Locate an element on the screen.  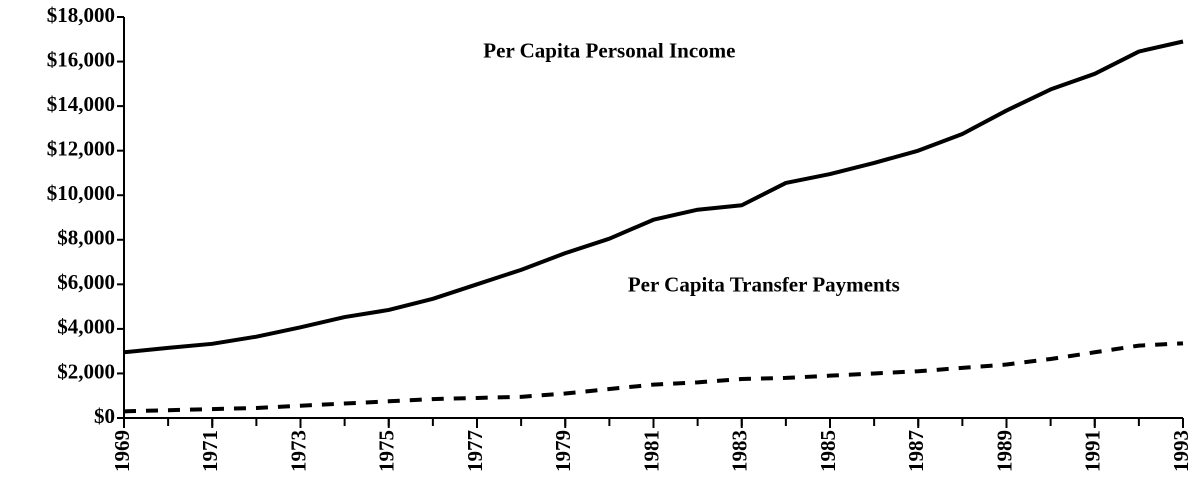
x-tick-label: 1985 is located at coordinates (828, 451).